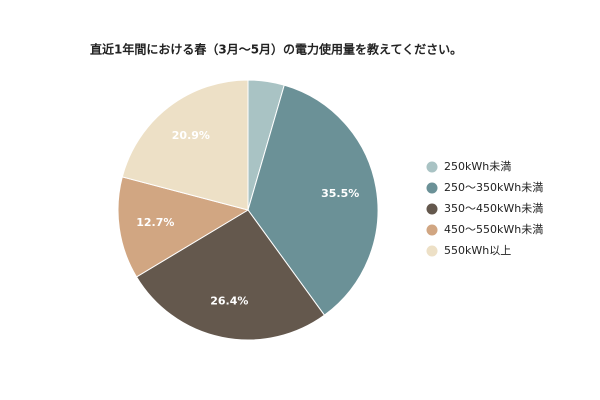  I want to click on legend-label: 450～550kWh未満, so click(493, 229).